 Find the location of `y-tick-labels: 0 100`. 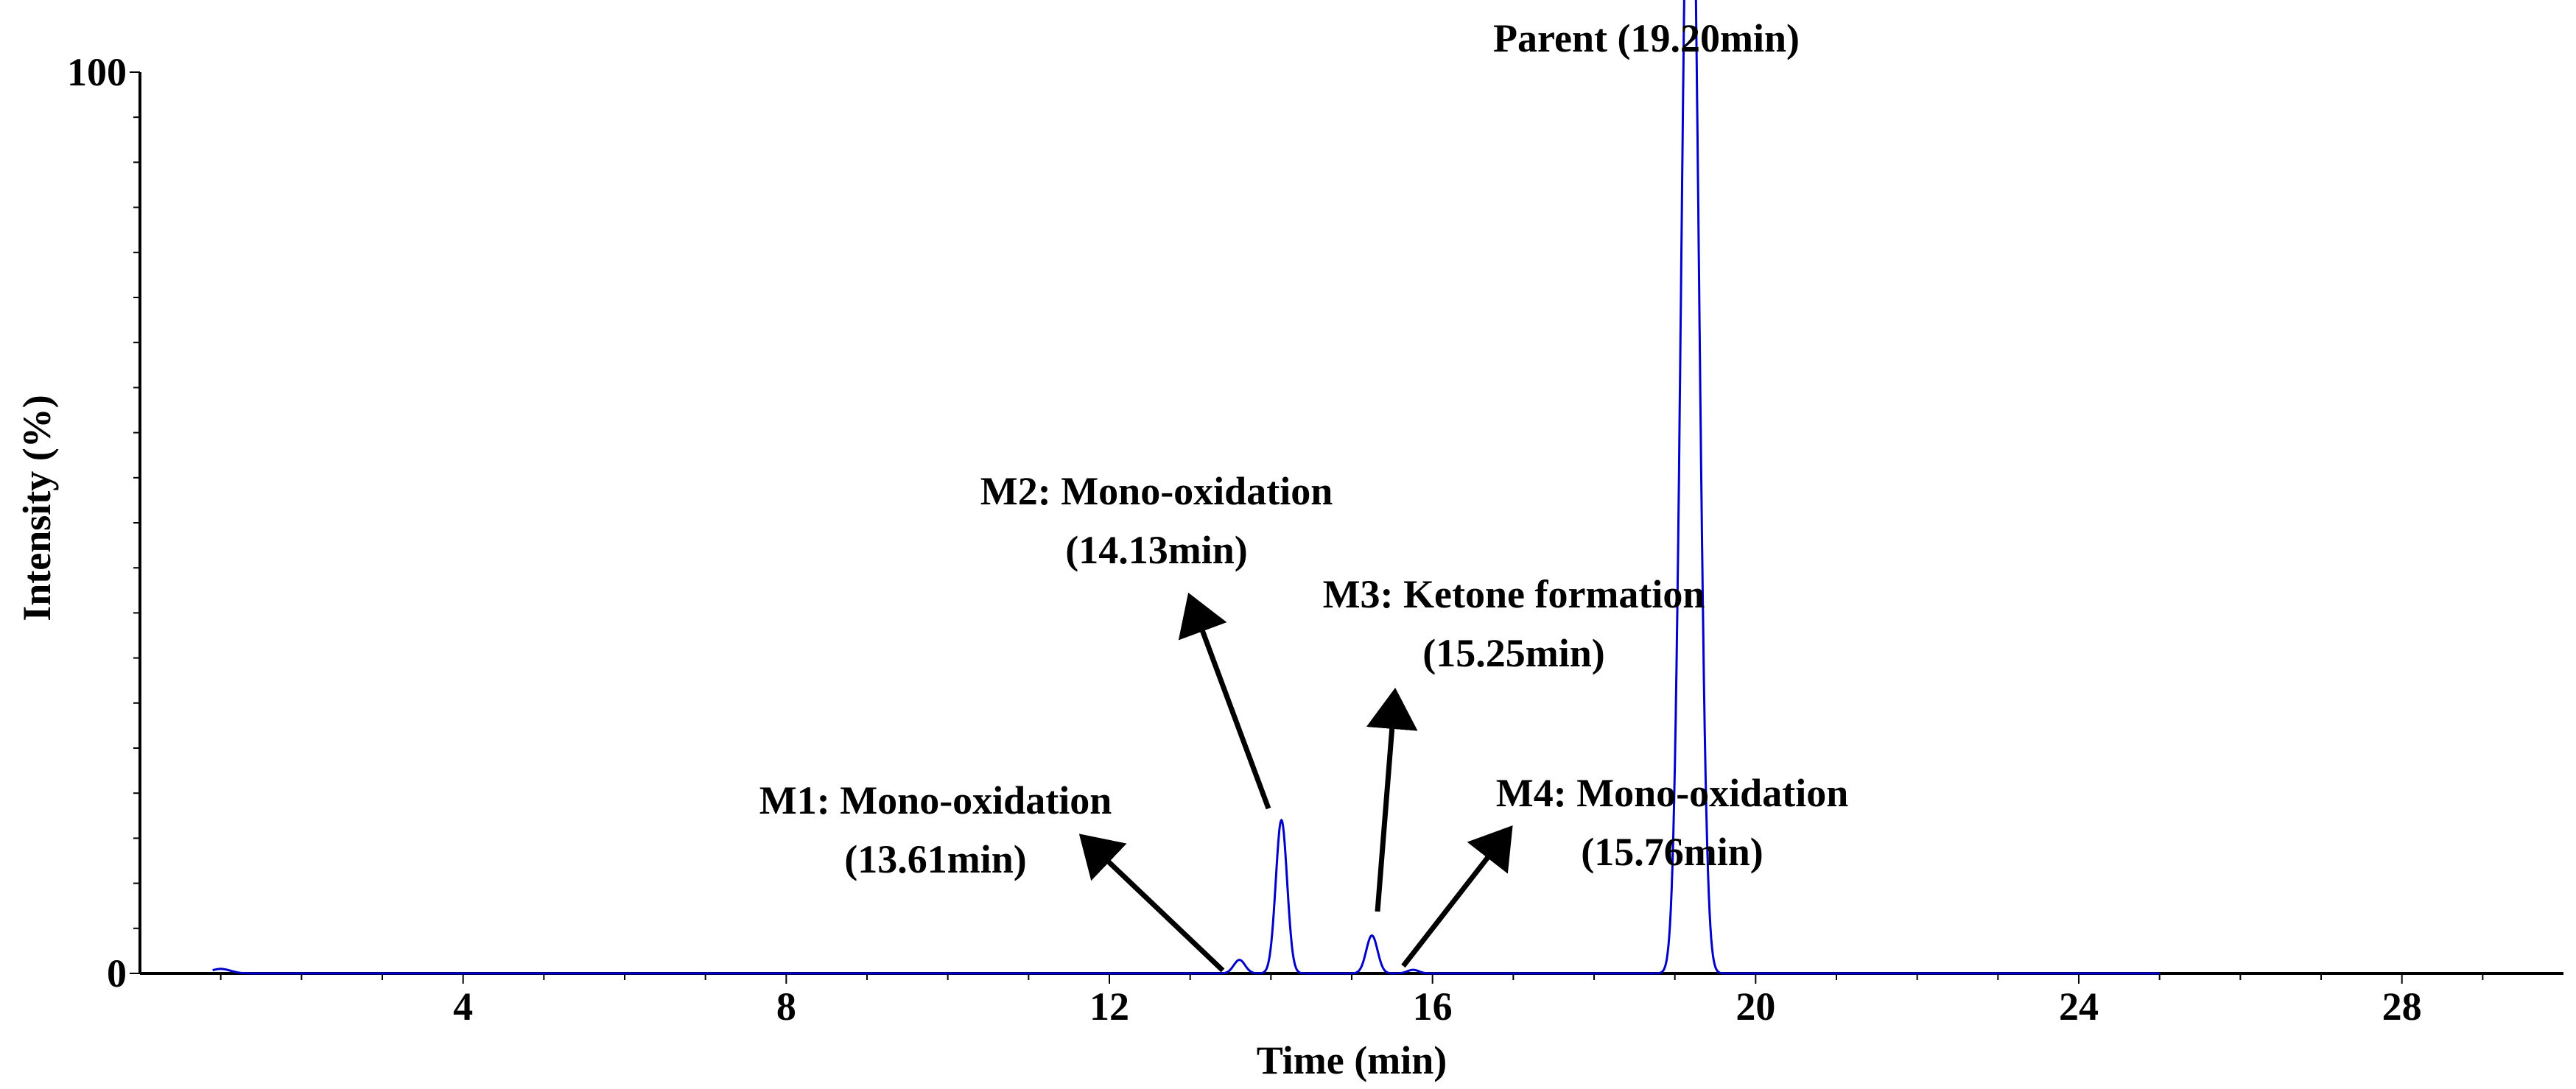

y-tick-labels: 0 100 is located at coordinates (97, 522).